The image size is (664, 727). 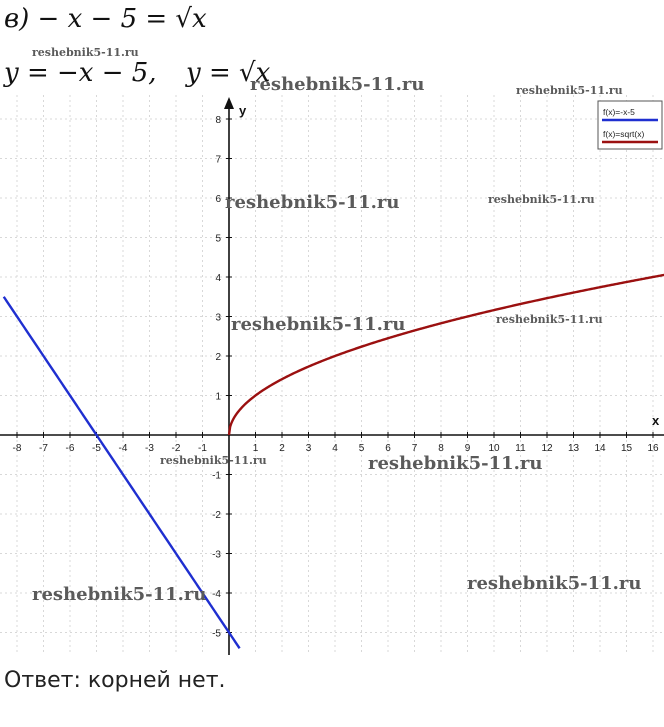 I want to click on x-tick-label: -7, so click(x=43, y=448).